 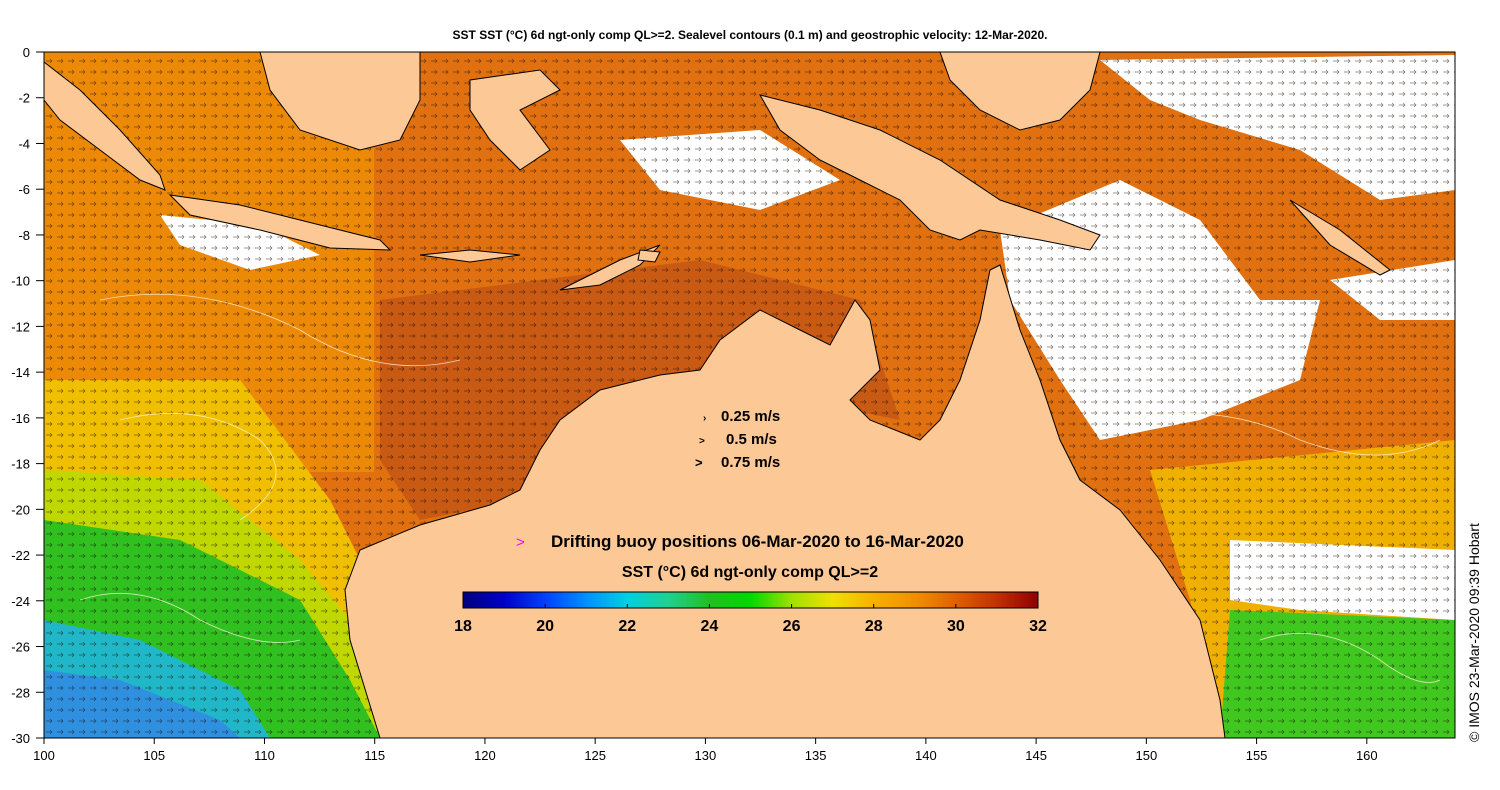 What do you see at coordinates (515, 120) in the screenshot?
I see `land-sulawesi` at bounding box center [515, 120].